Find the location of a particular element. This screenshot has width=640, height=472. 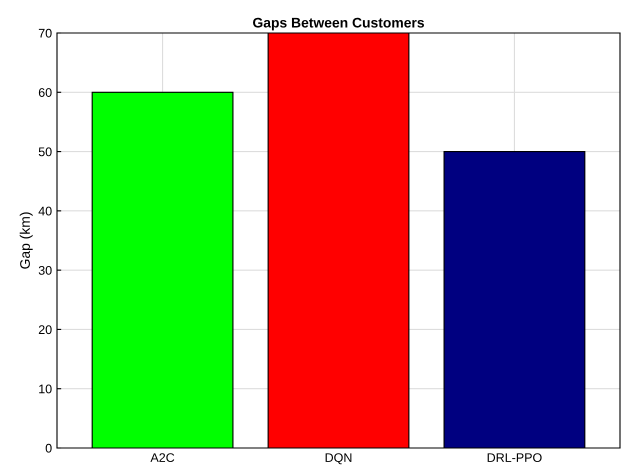

y-tick-label: 30 is located at coordinates (45, 270).